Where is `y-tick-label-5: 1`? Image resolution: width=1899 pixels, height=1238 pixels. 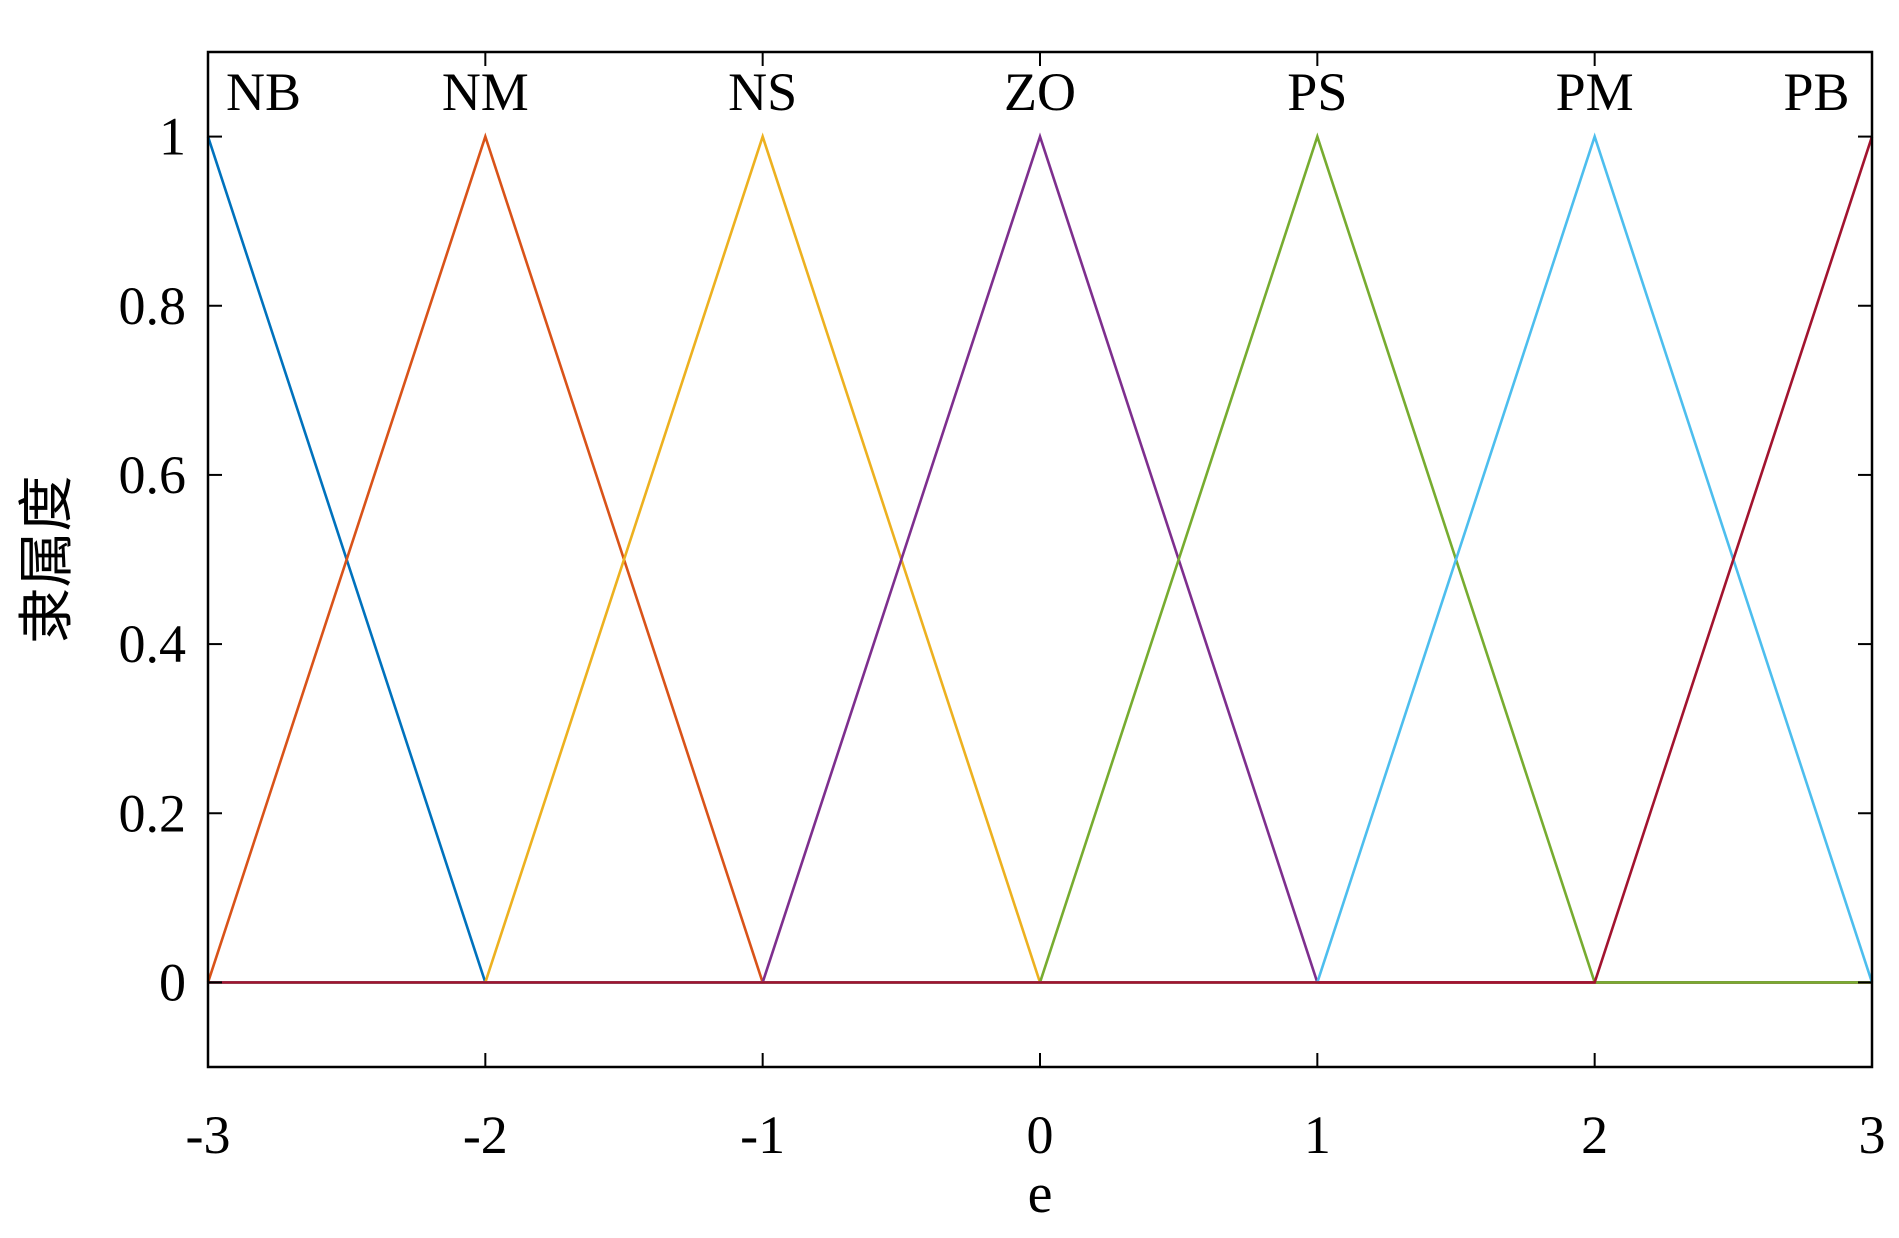 y-tick-label-5: 1 is located at coordinates (172, 137).